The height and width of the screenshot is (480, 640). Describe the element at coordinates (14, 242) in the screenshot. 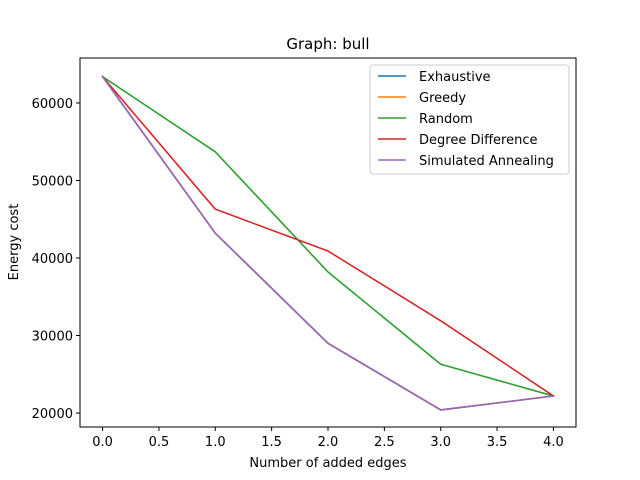

I see `y-axis-label: Energy cost` at that location.